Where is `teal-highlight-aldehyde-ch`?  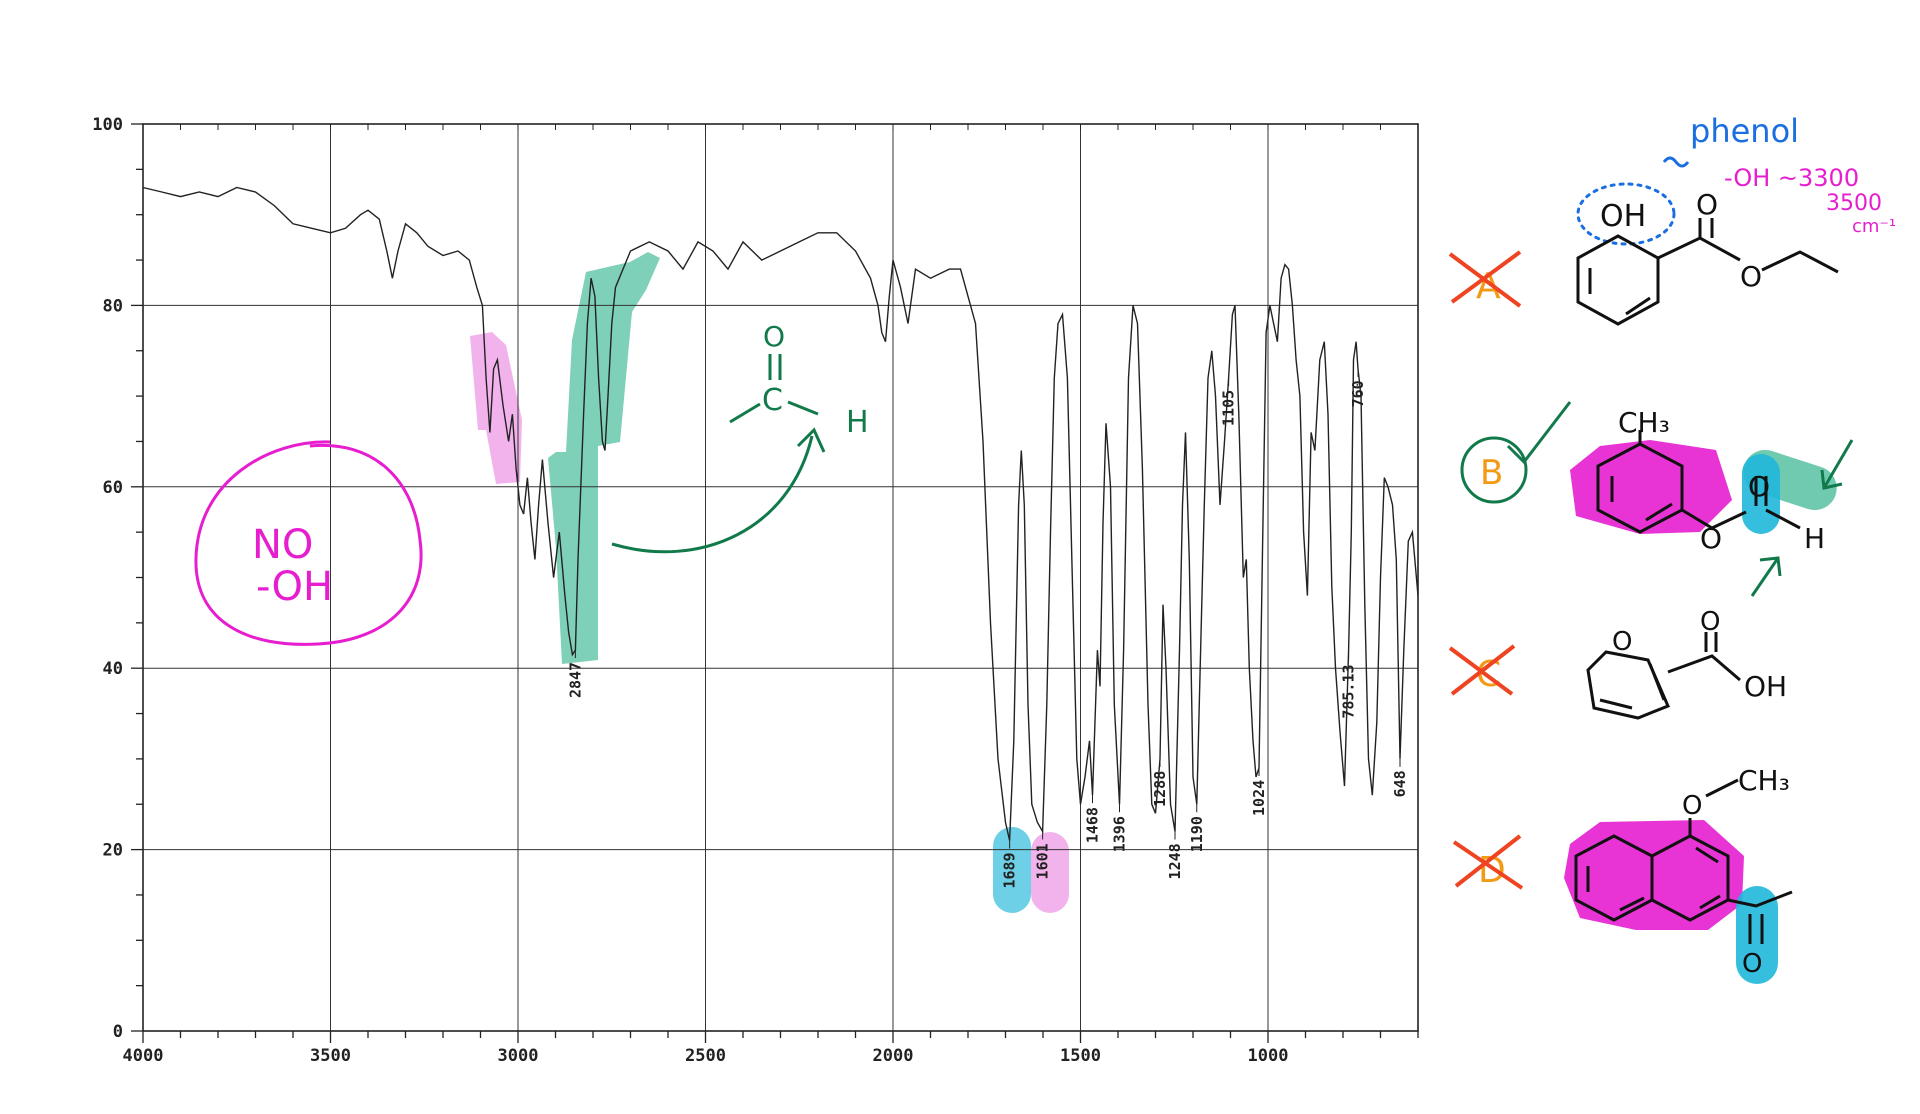
teal-highlight-aldehyde-ch is located at coordinates (604, 458).